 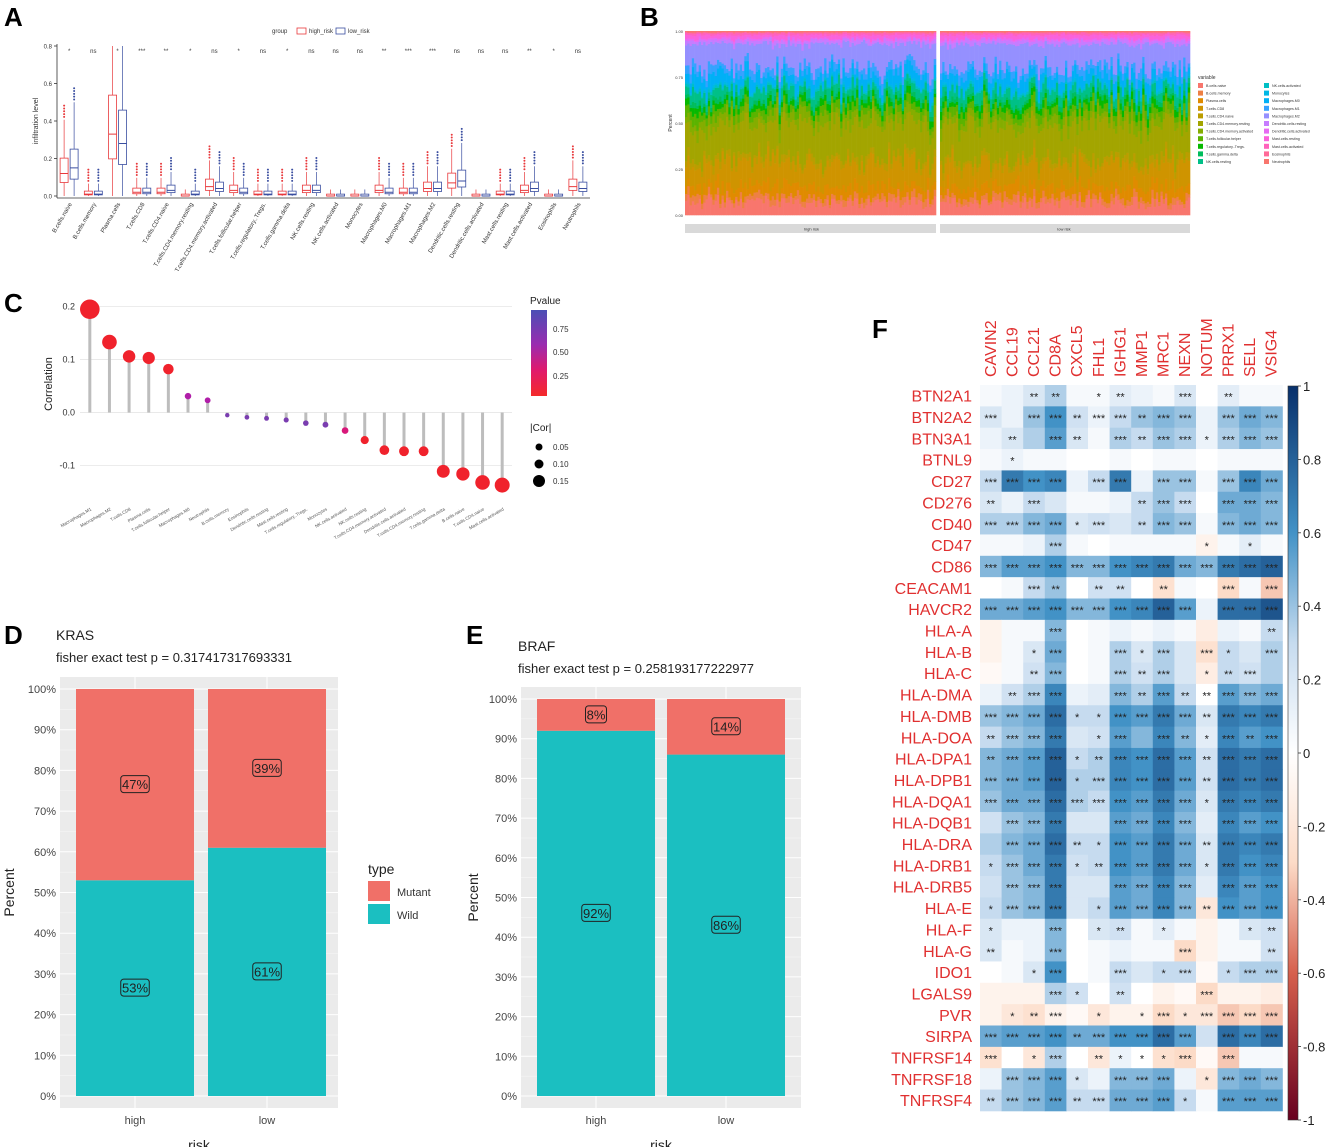 What do you see at coordinates (529, 52) in the screenshot?
I see `a-significance: **` at bounding box center [529, 52].